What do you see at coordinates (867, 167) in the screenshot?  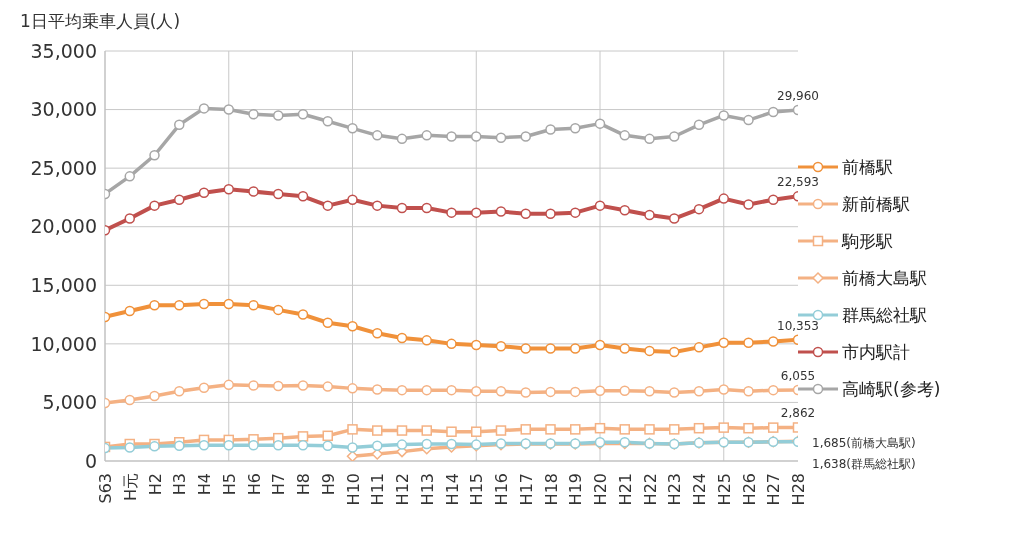 I see `legend-label: 前橋駅` at bounding box center [867, 167].